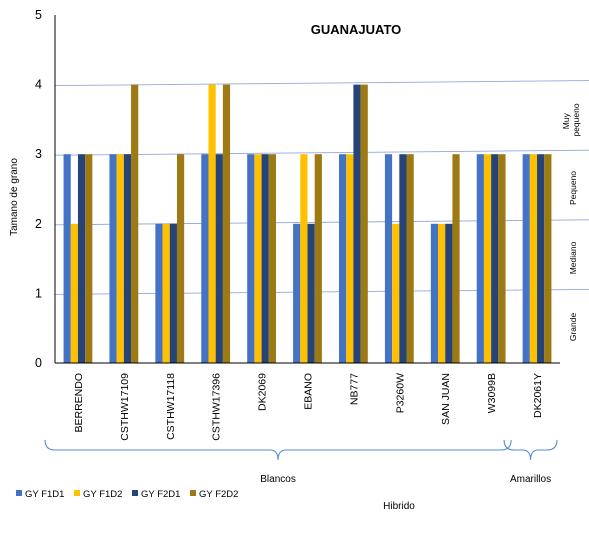 The width and height of the screenshot is (589, 536). Describe the element at coordinates (356, 29) in the screenshot. I see `chart-title: GUANAJUATO` at that location.